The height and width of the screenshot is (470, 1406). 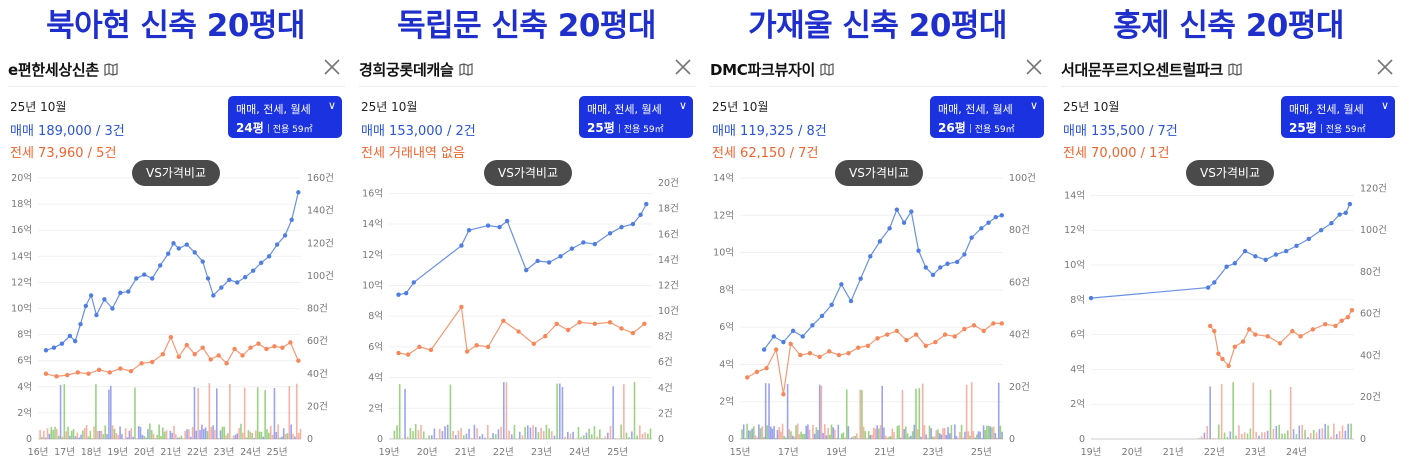 What do you see at coordinates (285, 117) in the screenshot?
I see `deal-filter-button: 매매, 전세, 월세 ∨ 24평 전용 59㎡` at bounding box center [285, 117].